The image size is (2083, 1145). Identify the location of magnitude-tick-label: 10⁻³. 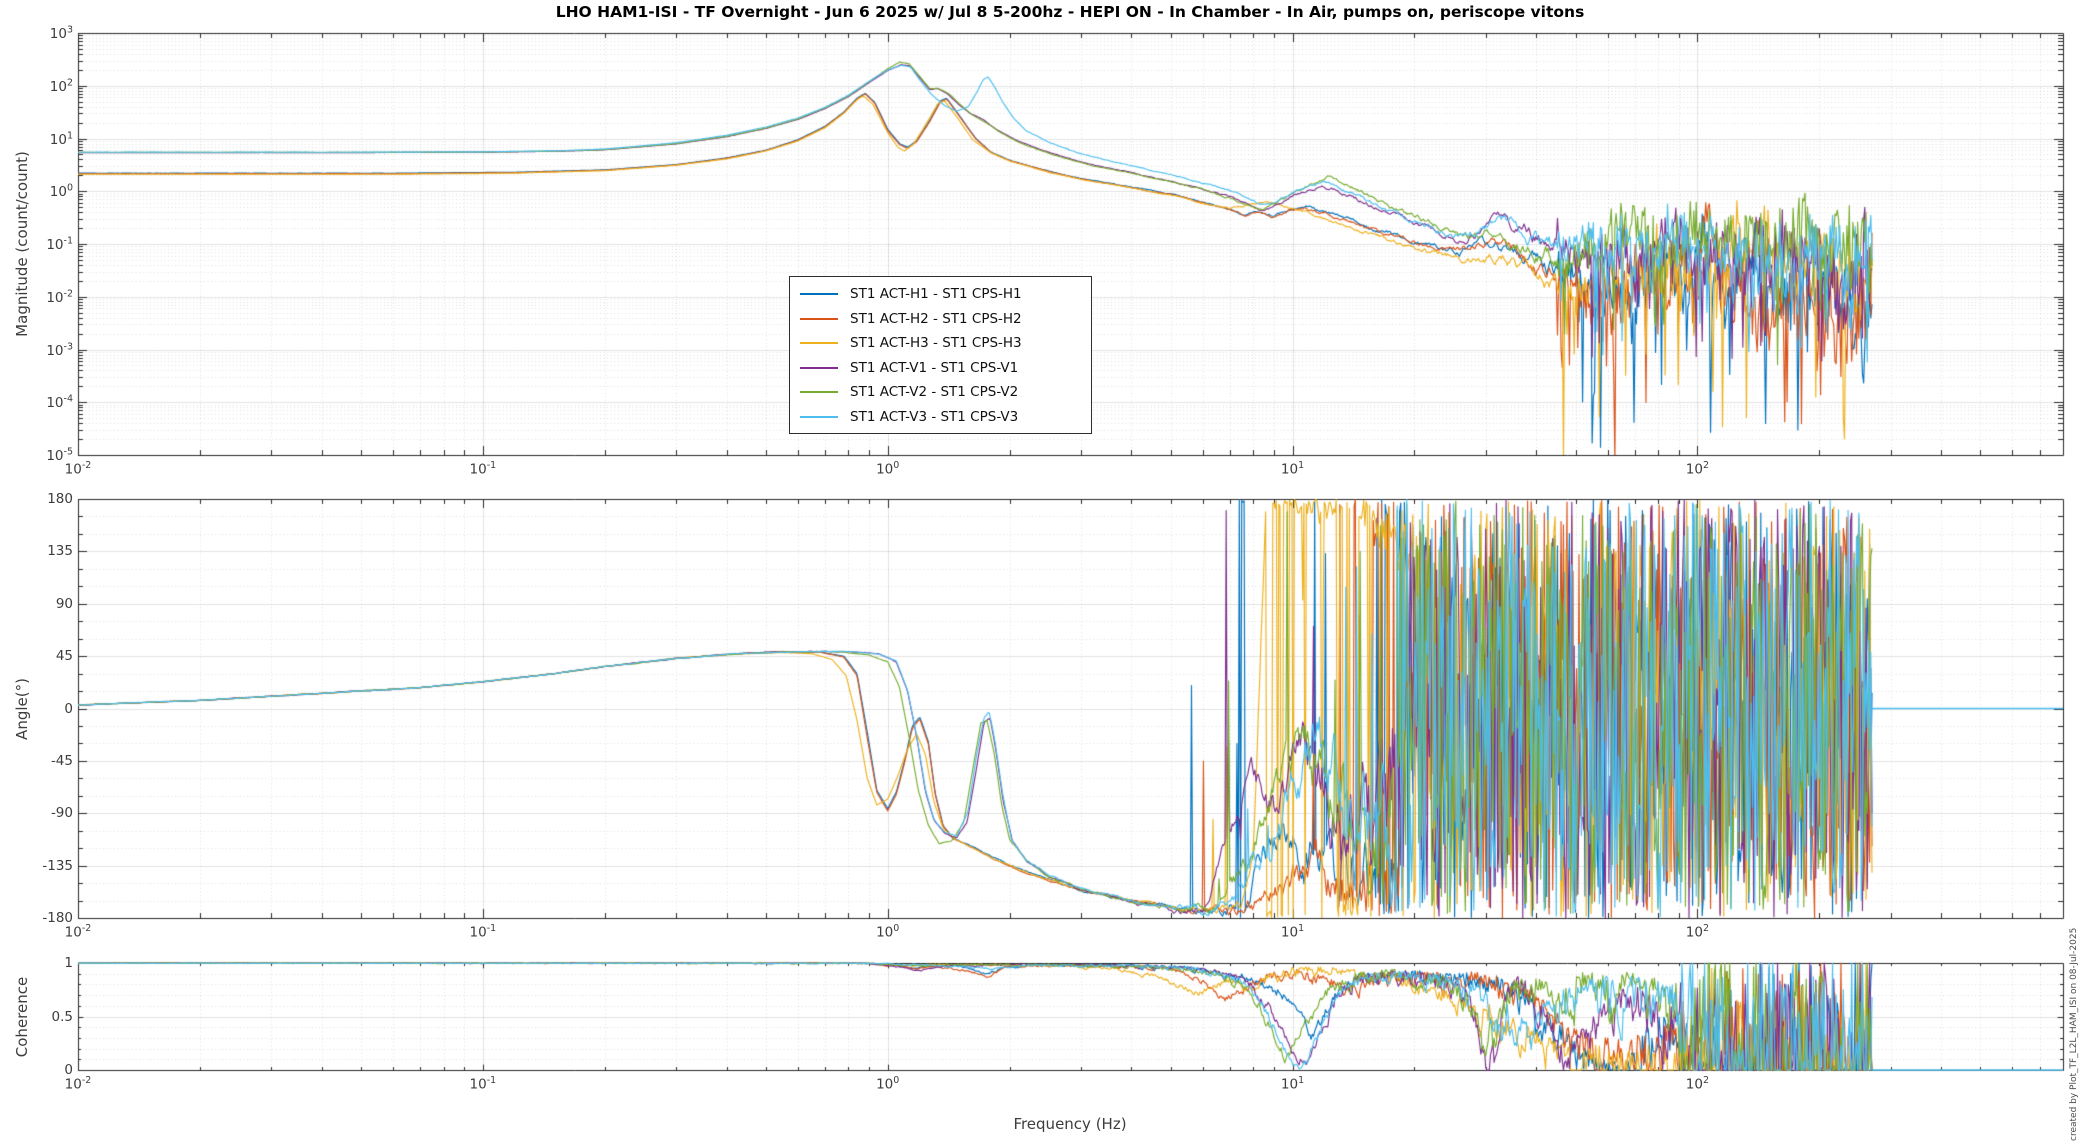
(59, 349).